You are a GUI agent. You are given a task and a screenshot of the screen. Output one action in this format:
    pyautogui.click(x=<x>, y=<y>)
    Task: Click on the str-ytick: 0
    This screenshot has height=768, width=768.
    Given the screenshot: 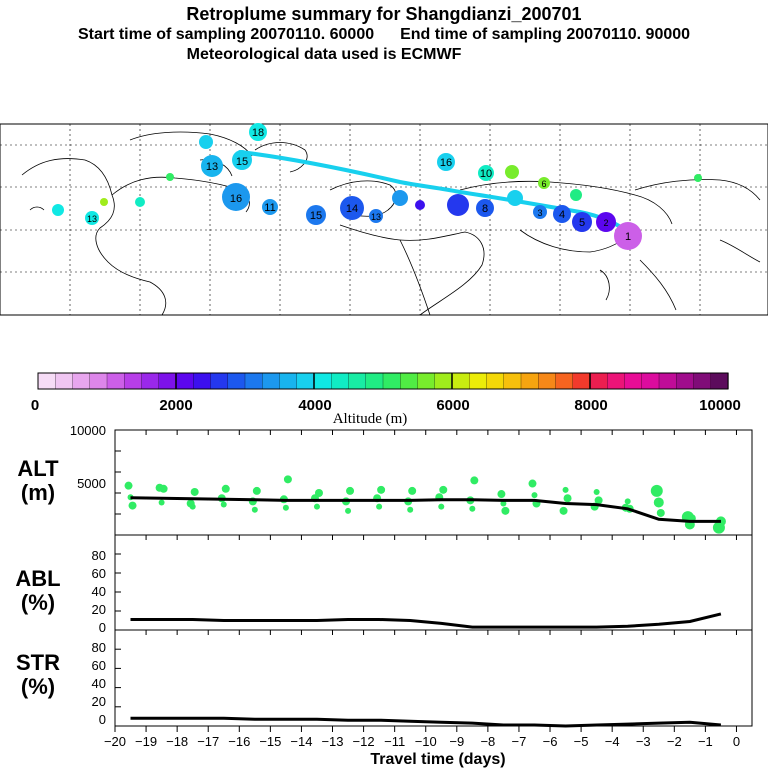 What is the action you would take?
    pyautogui.click(x=102, y=719)
    